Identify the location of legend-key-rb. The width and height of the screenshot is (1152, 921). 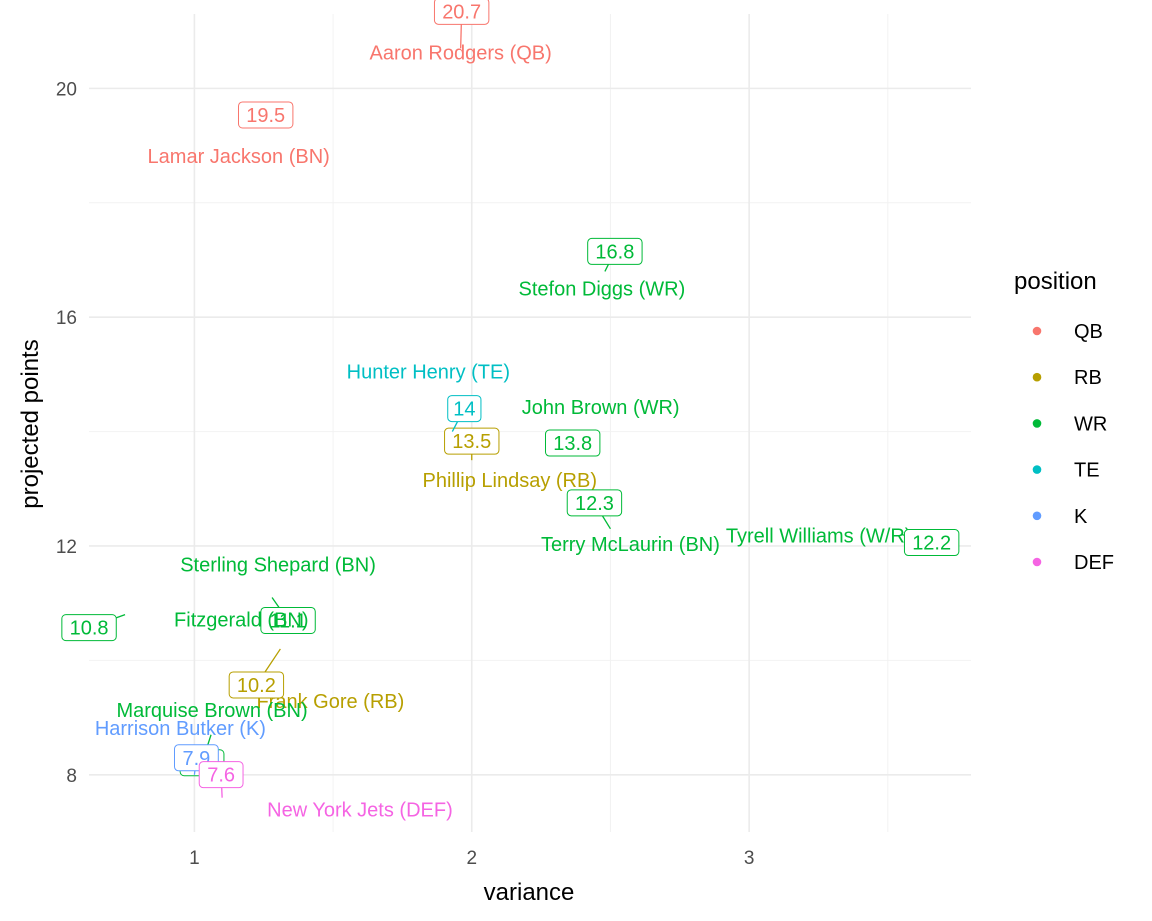
(1037, 377).